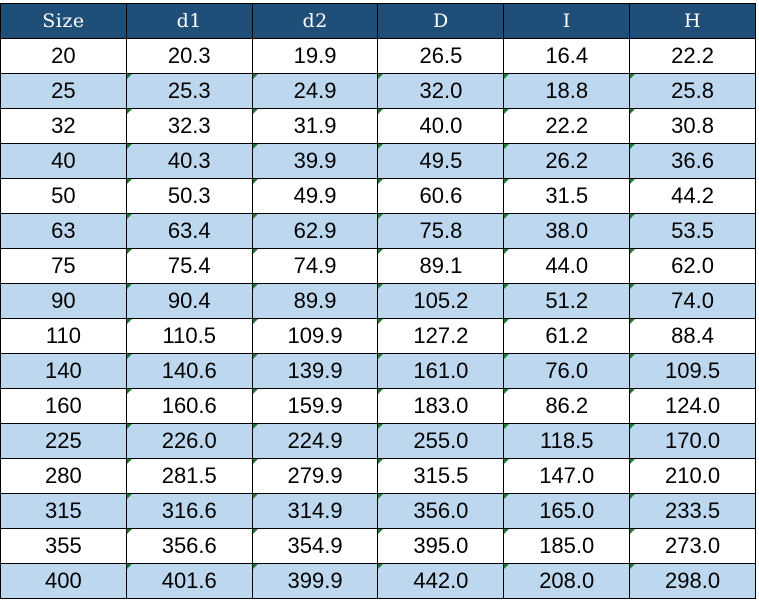  What do you see at coordinates (567, 21) in the screenshot?
I see `header-cell-I: I` at bounding box center [567, 21].